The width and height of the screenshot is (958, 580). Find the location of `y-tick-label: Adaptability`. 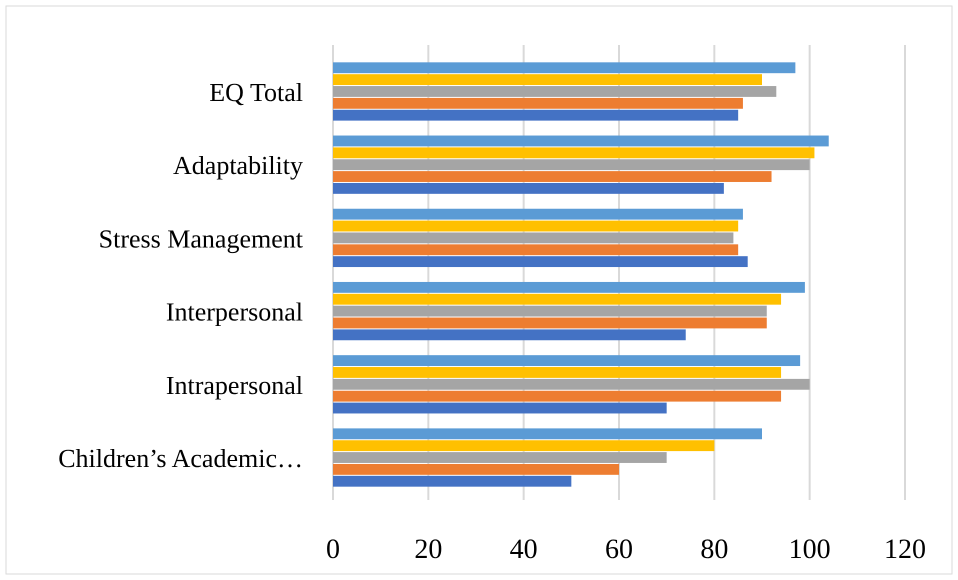

y-tick-label: Adaptability is located at coordinates (238, 165).